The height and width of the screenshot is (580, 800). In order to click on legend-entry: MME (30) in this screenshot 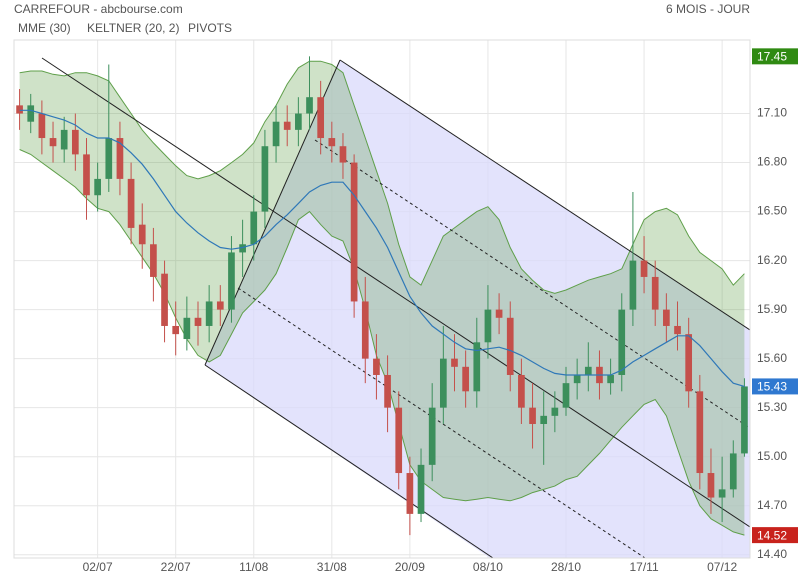, I will do `click(44, 28)`.